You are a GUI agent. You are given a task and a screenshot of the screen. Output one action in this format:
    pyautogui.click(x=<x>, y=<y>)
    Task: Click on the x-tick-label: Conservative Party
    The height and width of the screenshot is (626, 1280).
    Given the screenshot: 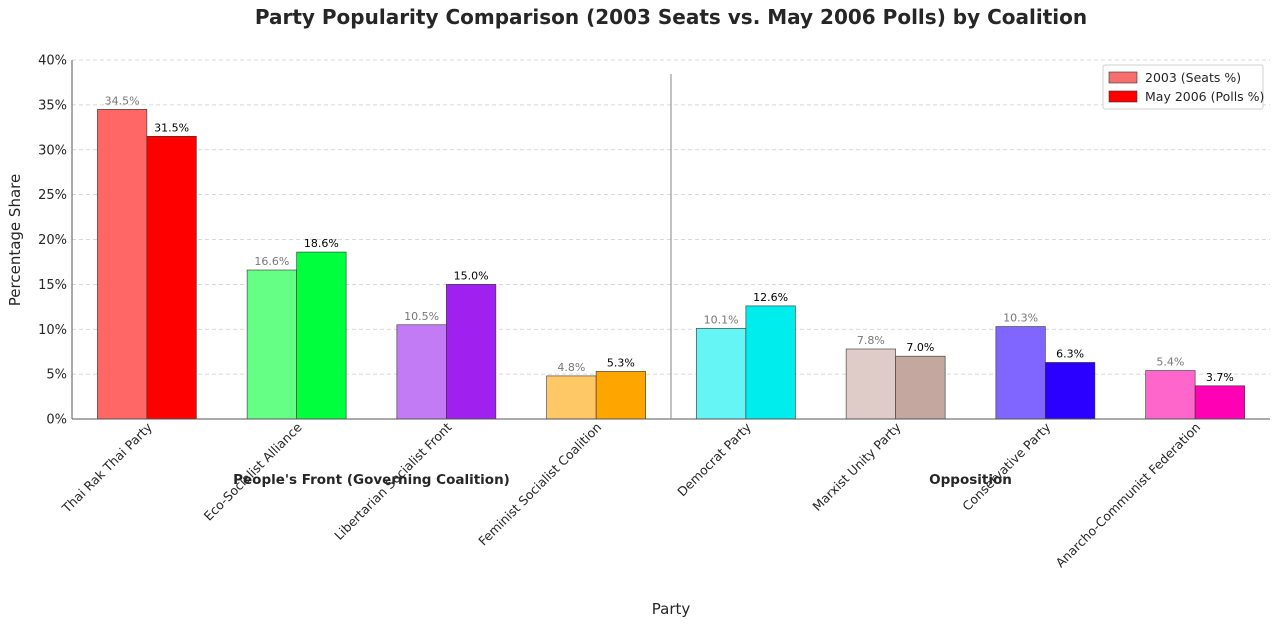 What is the action you would take?
    pyautogui.click(x=1006, y=466)
    